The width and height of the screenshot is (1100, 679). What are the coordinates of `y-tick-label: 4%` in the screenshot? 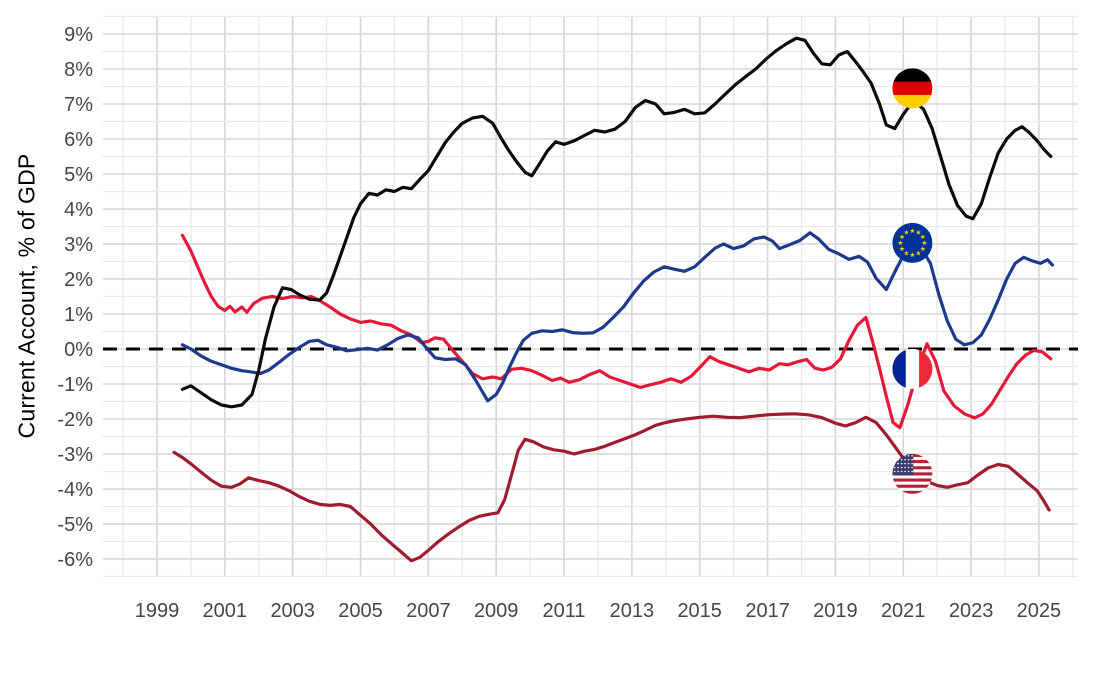 It's located at (78, 210).